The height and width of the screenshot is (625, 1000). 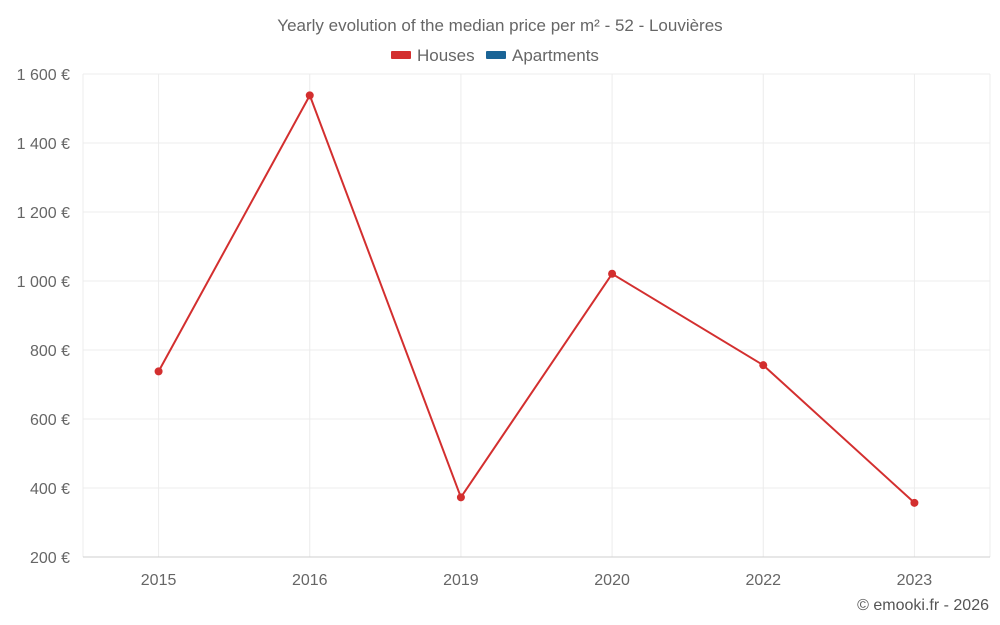 I want to click on legend-label-apartments: Apartments, so click(x=555, y=55).